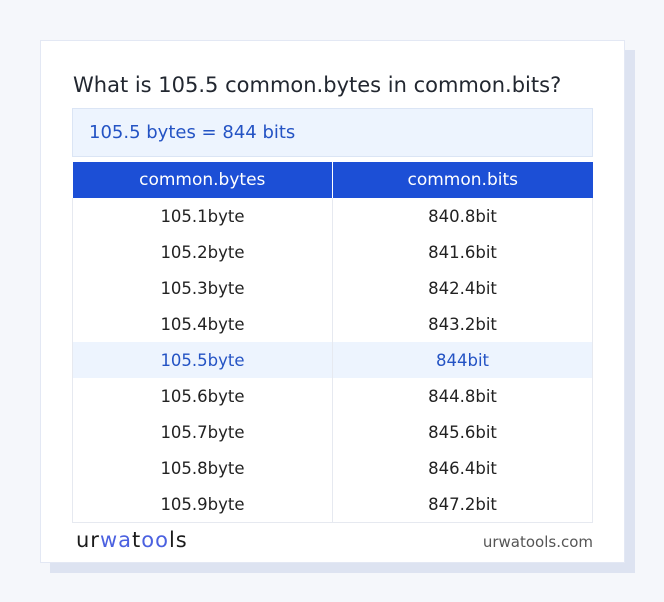 The image size is (664, 602). I want to click on cell-bits: 844.8bit, so click(462, 396).